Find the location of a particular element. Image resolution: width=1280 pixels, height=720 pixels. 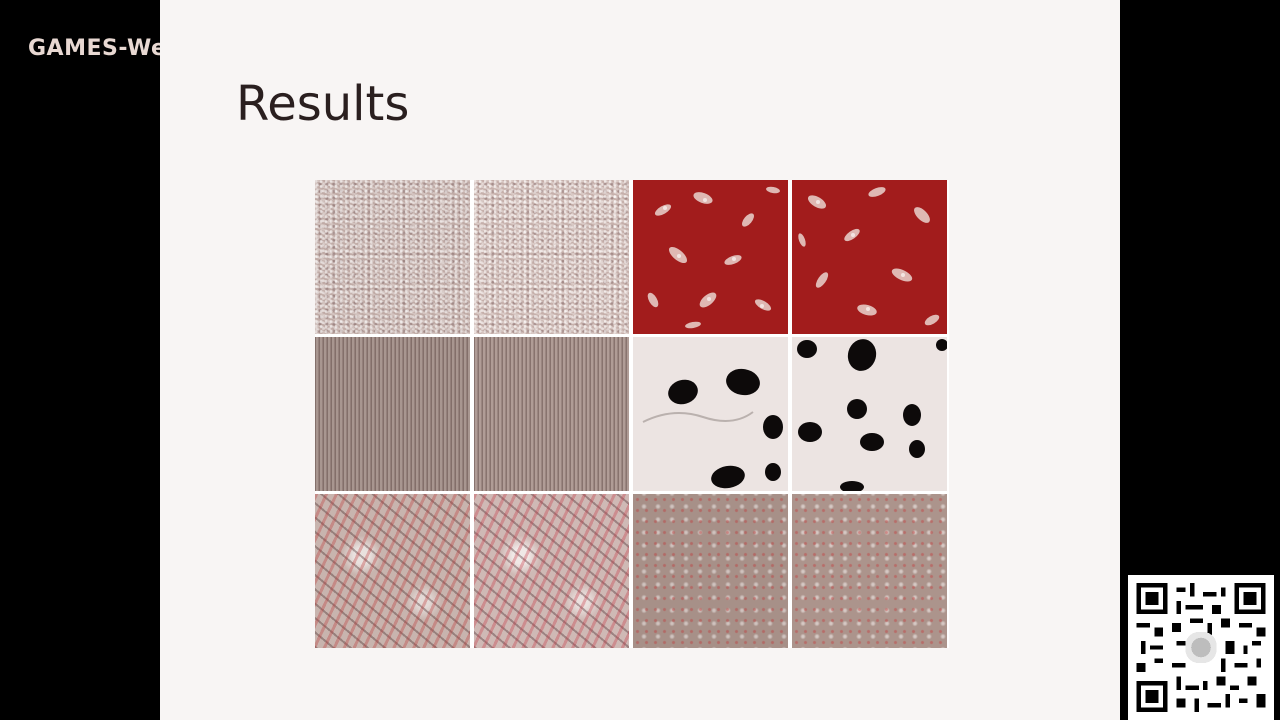

texture-tile-red-floral-exemplar is located at coordinates (710, 257).